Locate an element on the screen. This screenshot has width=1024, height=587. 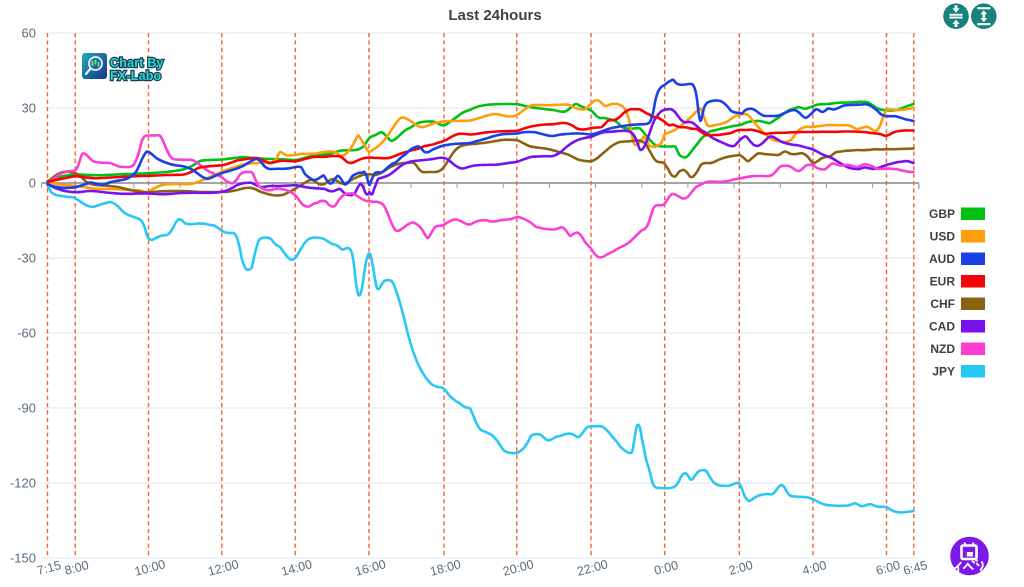
svg-text: 60 is located at coordinates (29, 33).